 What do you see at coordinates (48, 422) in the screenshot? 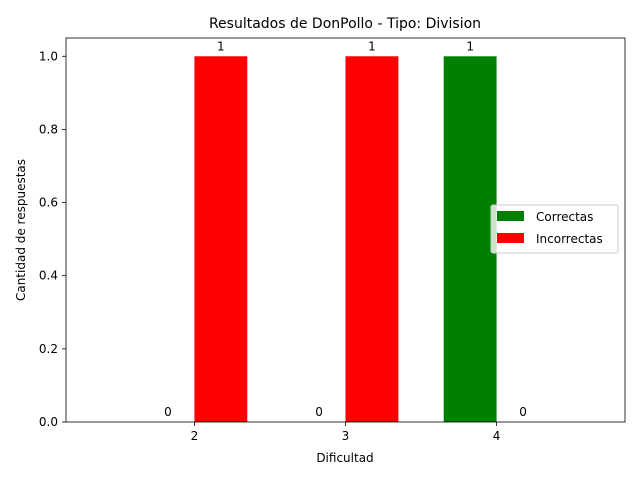
I see `y-tick-label: 0.0` at bounding box center [48, 422].